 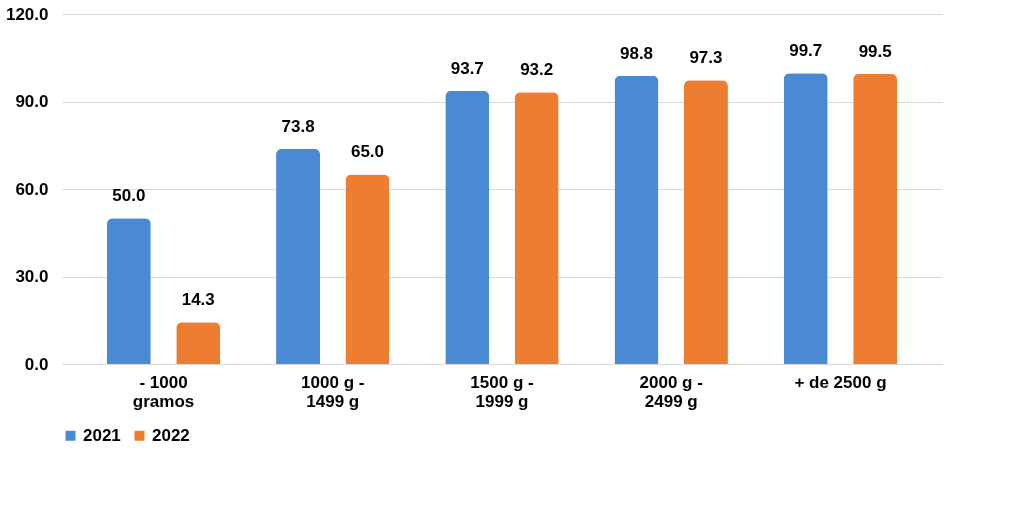 I want to click on data-label: 93.2, so click(x=537, y=70).